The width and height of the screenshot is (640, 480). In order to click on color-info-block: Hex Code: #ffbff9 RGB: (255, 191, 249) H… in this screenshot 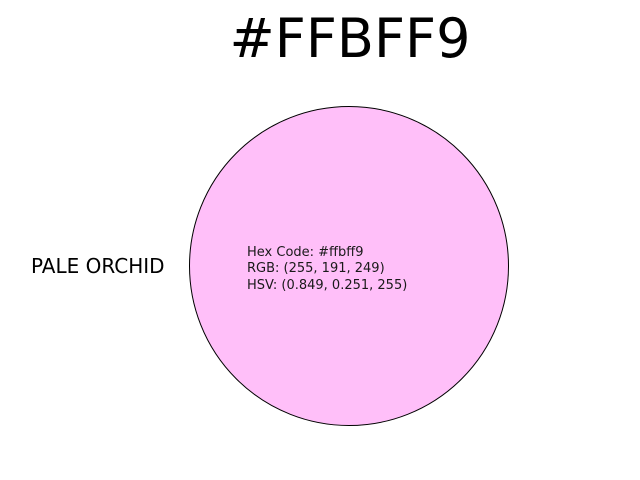, I will do `click(327, 269)`.